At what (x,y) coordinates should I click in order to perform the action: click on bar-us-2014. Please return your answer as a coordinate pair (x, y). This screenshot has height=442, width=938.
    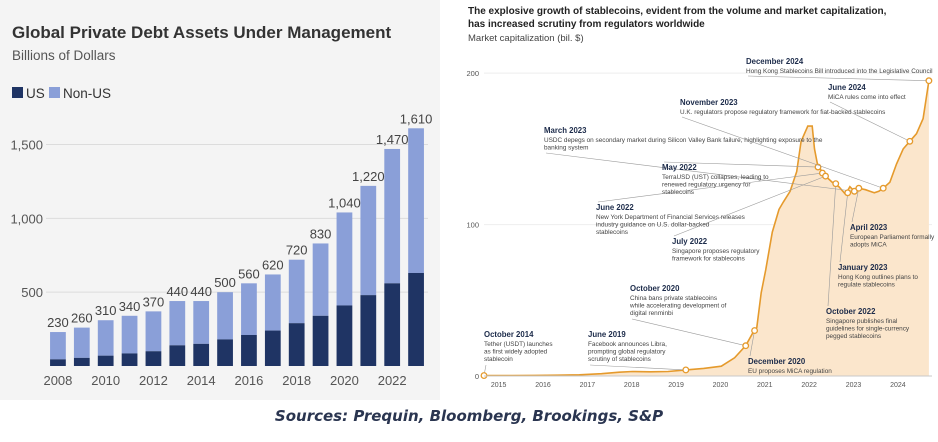
    Looking at the image, I should click on (201, 354).